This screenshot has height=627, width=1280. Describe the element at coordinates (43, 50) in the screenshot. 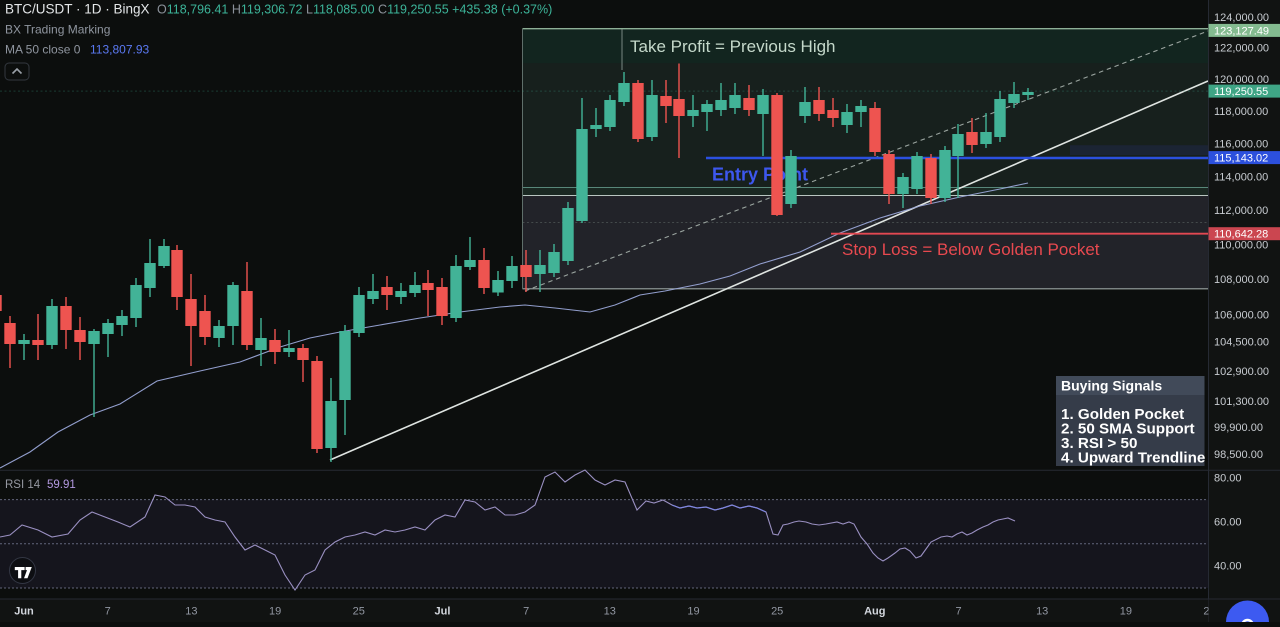

I see `svg-text: MA 50 close 0` at that location.